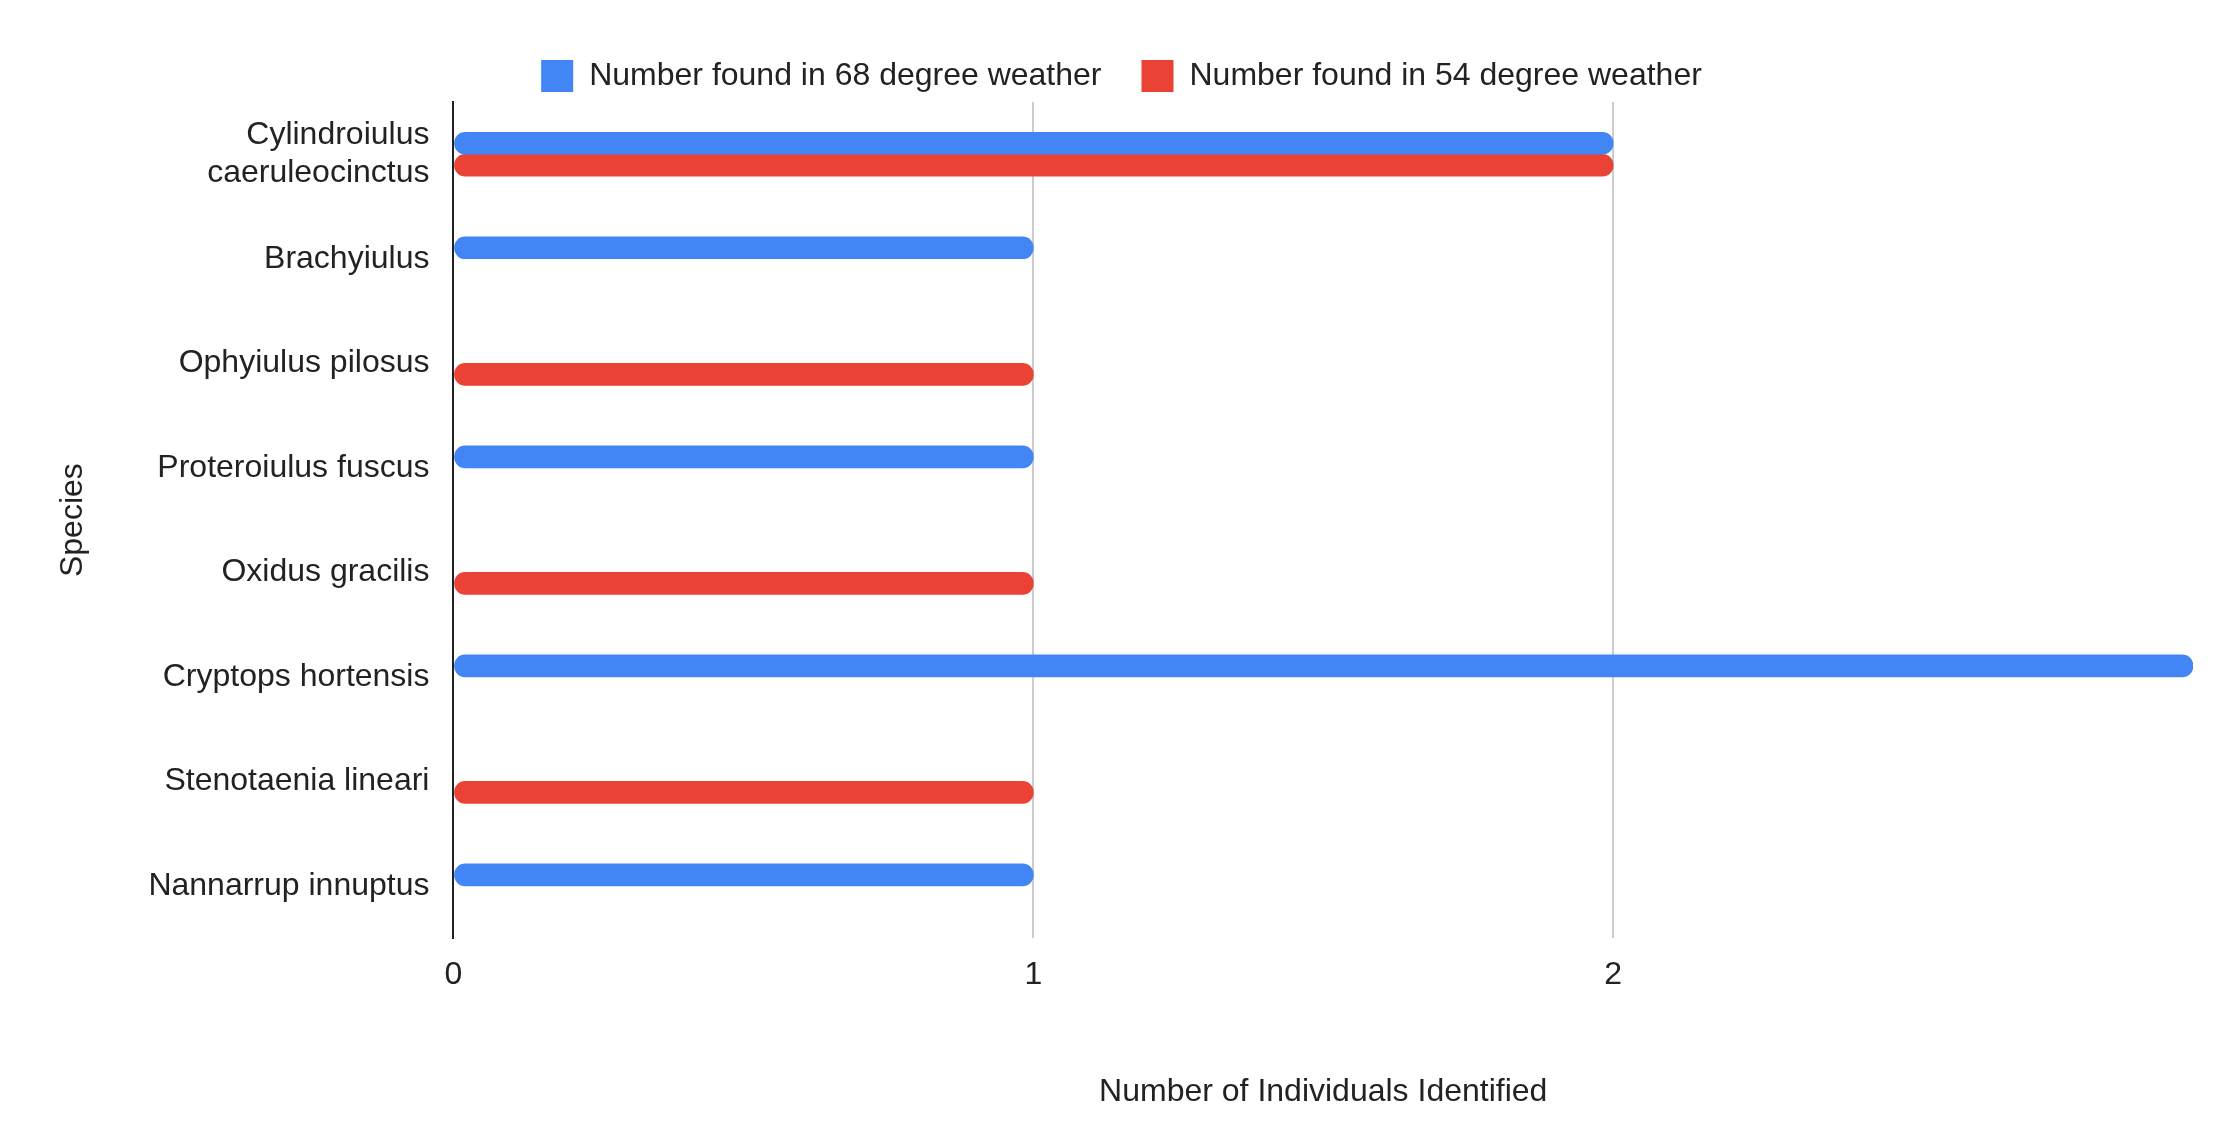 The height and width of the screenshot is (1135, 2213). I want to click on x-tick-label: 2, so click(1613, 973).